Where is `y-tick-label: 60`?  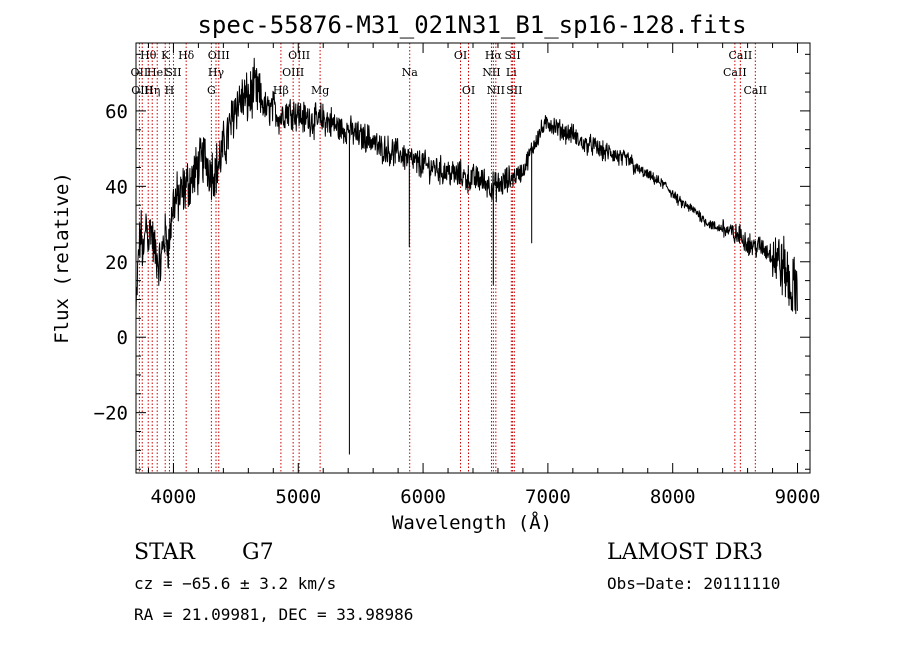 y-tick-label: 60 is located at coordinates (116, 112).